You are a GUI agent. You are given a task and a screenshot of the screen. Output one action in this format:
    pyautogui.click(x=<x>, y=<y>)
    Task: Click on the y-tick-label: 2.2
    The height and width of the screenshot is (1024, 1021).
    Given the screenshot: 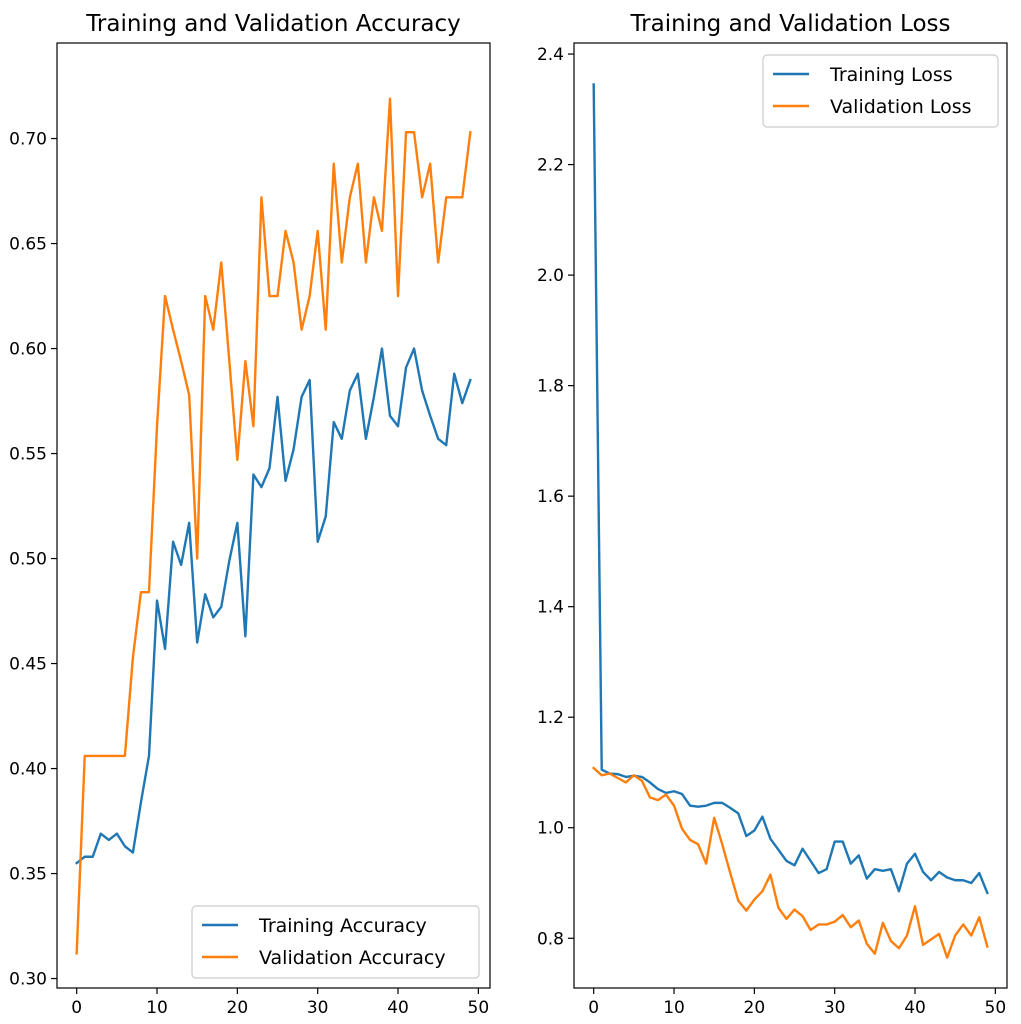 What is the action you would take?
    pyautogui.click(x=550, y=166)
    